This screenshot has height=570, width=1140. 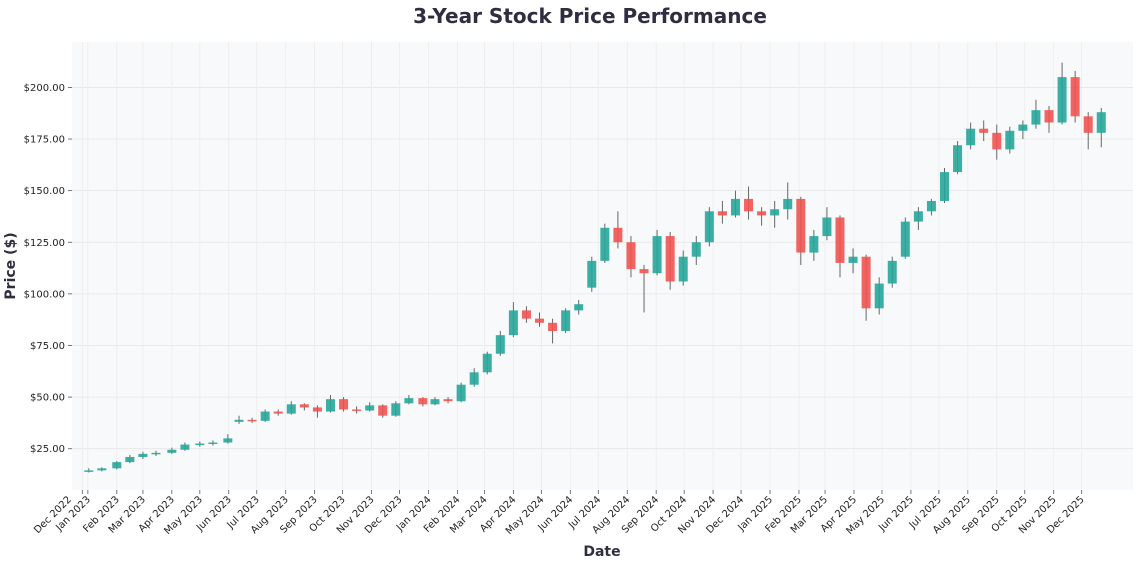 I want to click on y-tick-label: $25.00, so click(x=47, y=449).